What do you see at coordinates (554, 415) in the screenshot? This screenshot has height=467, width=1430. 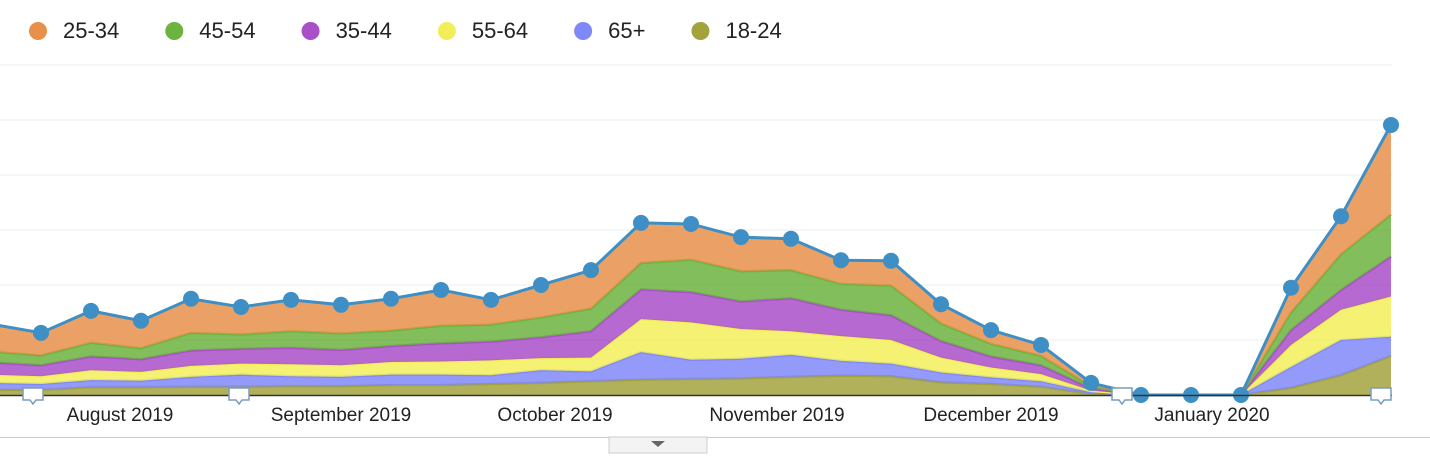 I see `x-tick-label: October 2019` at bounding box center [554, 415].